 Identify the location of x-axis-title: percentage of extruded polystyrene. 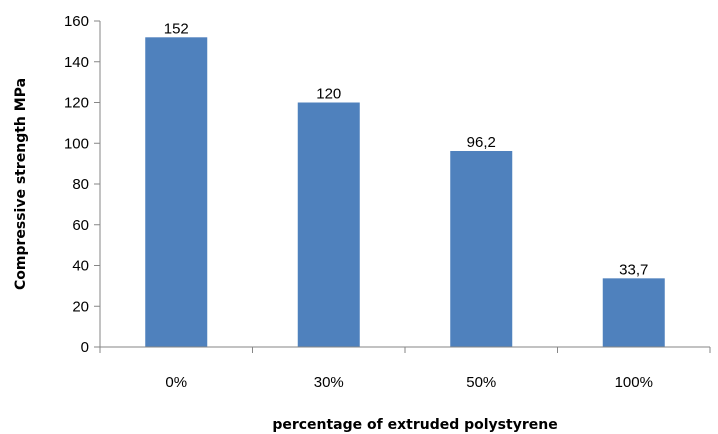
(414, 425).